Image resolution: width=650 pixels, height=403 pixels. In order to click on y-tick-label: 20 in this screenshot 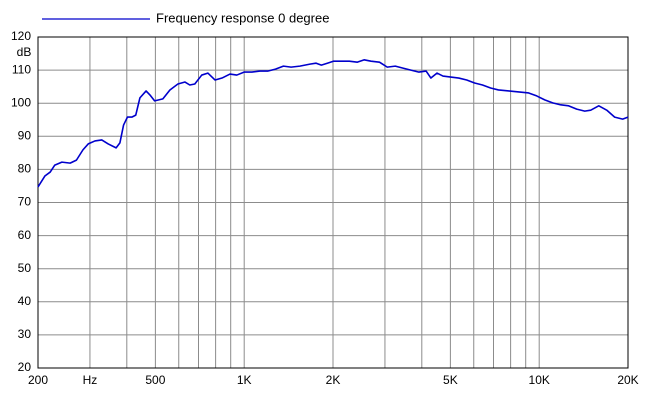, I will do `click(25, 367)`.